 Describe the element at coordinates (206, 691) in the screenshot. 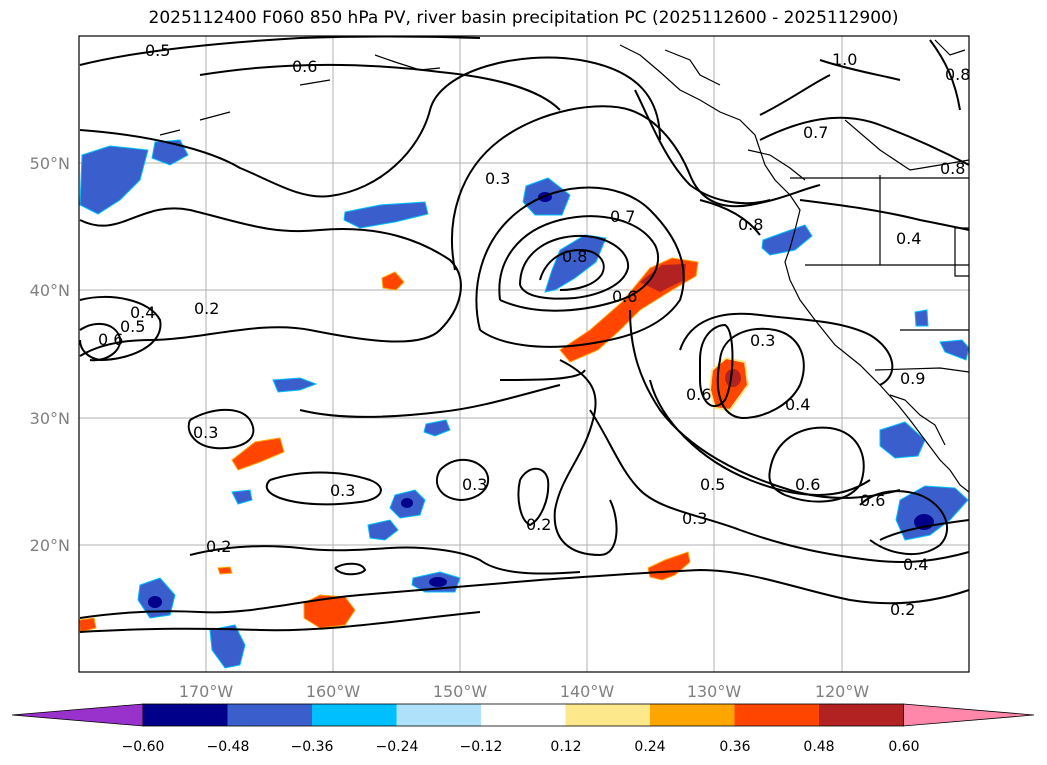

I see `longitude-label: 170°W` at that location.